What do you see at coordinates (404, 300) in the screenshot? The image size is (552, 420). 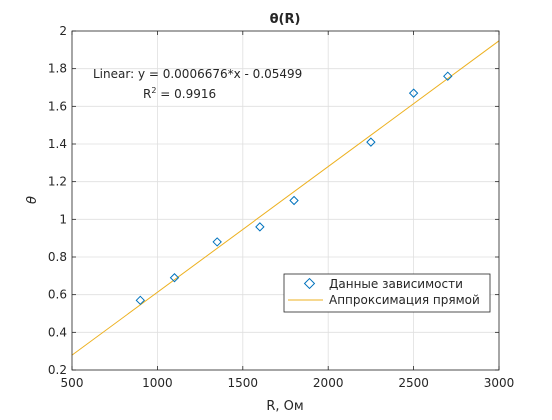 I see `legend-item-fit: Аппроксимация прямой` at bounding box center [404, 300].